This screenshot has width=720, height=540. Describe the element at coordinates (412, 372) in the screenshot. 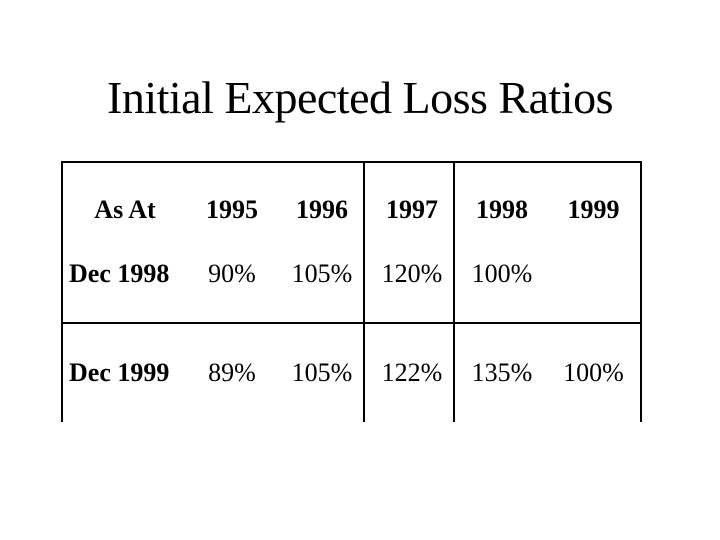

I see `value-cell: 122%` at that location.